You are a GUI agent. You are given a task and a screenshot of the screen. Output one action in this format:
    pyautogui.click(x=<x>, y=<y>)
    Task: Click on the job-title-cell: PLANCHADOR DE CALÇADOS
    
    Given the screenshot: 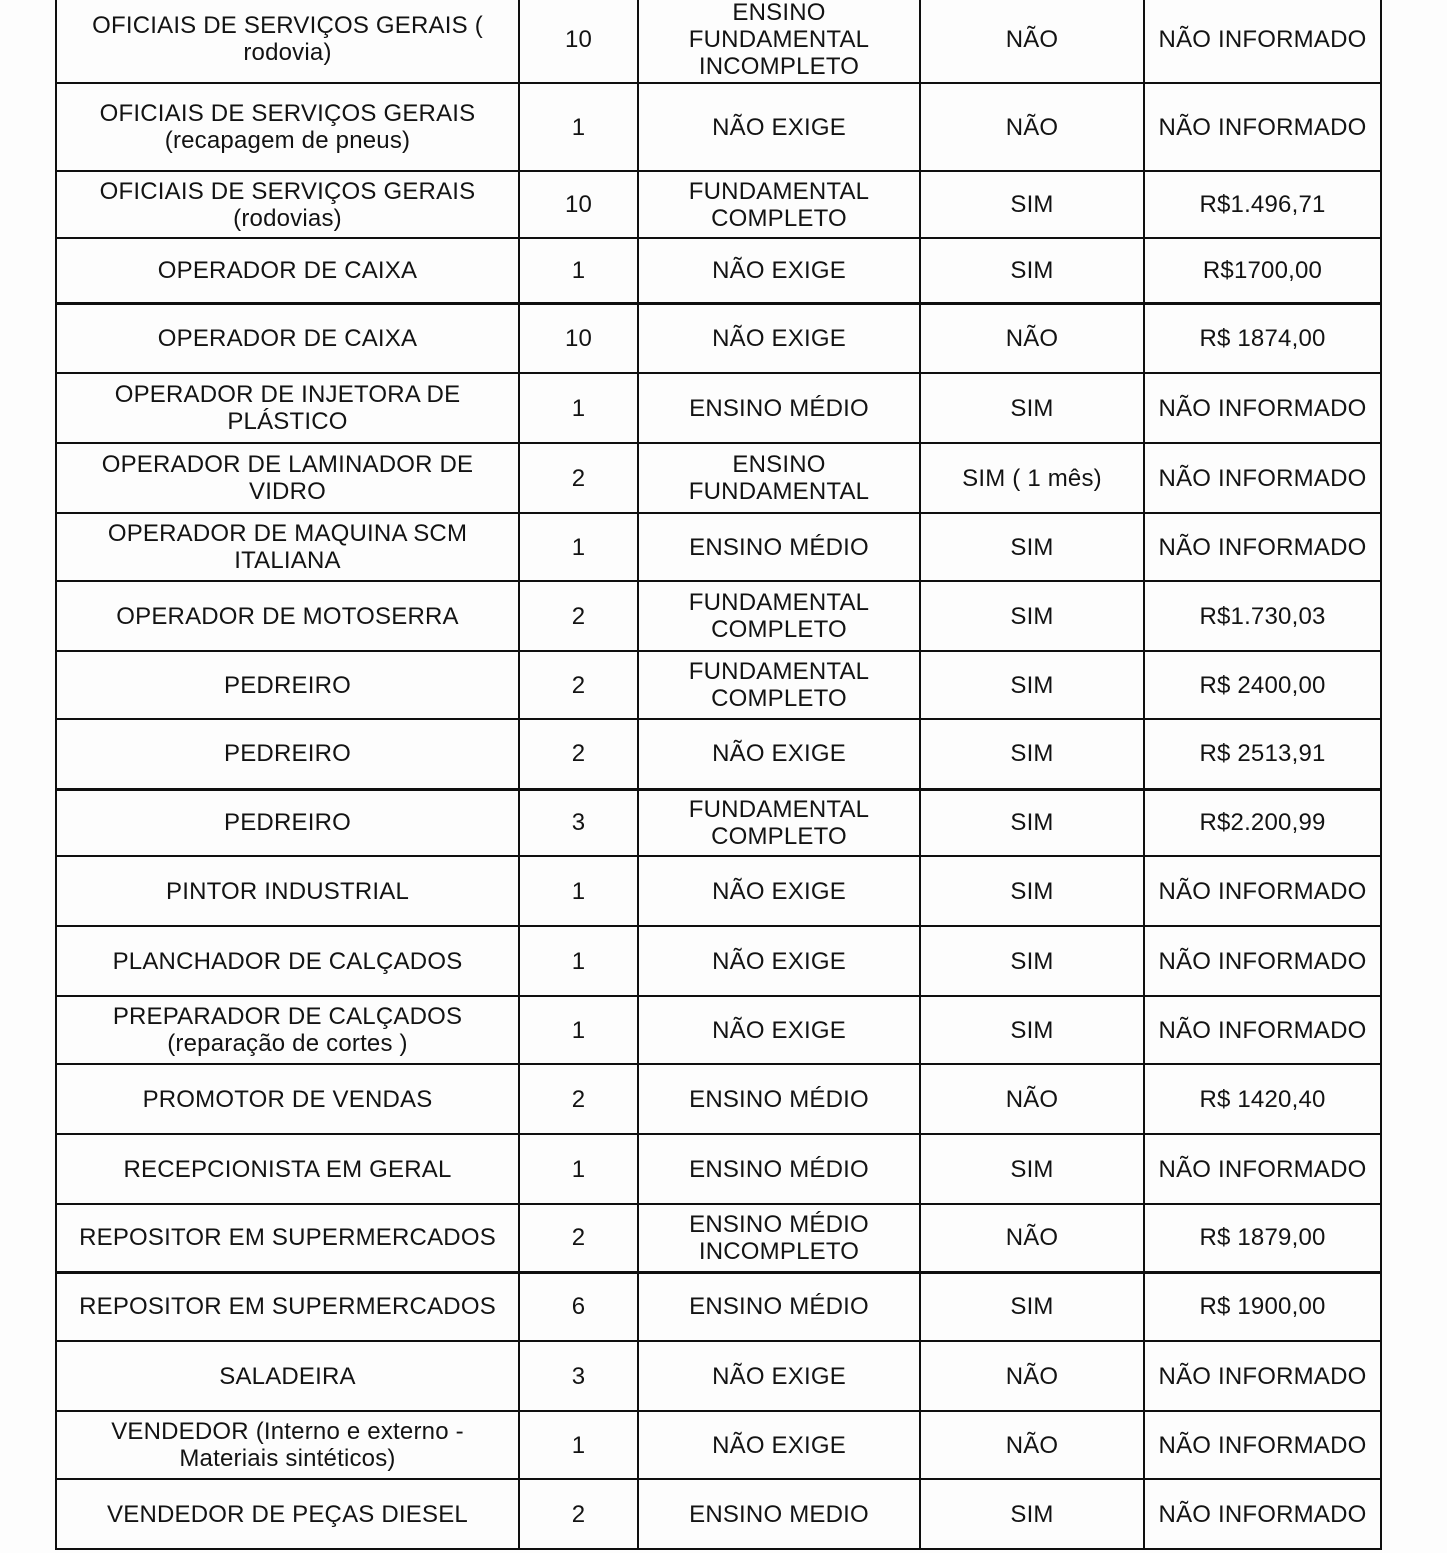 What is the action you would take?
    pyautogui.click(x=287, y=961)
    